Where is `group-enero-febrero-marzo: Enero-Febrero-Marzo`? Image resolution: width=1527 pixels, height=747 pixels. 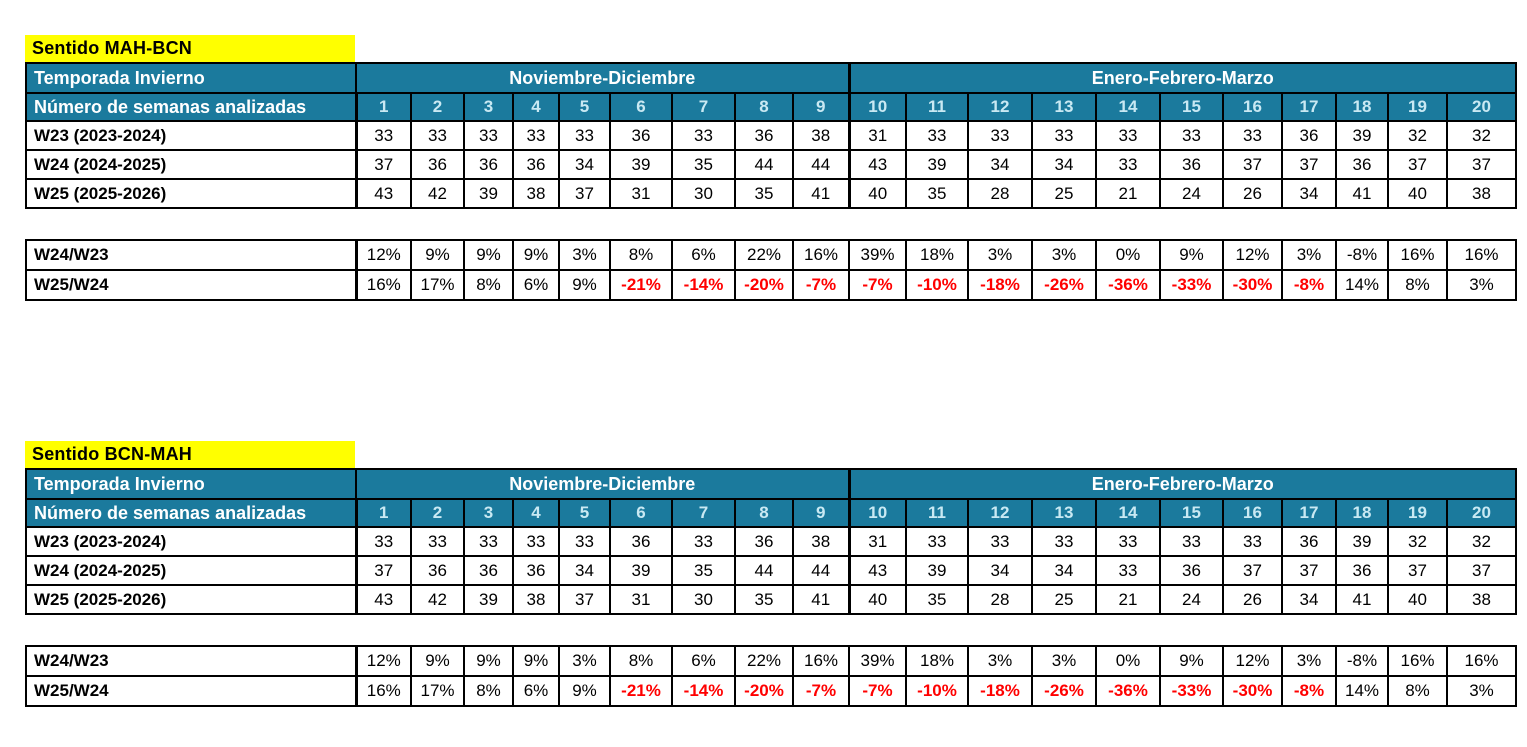
group-enero-febrero-marzo: Enero-Febrero-Marzo is located at coordinates (1182, 78).